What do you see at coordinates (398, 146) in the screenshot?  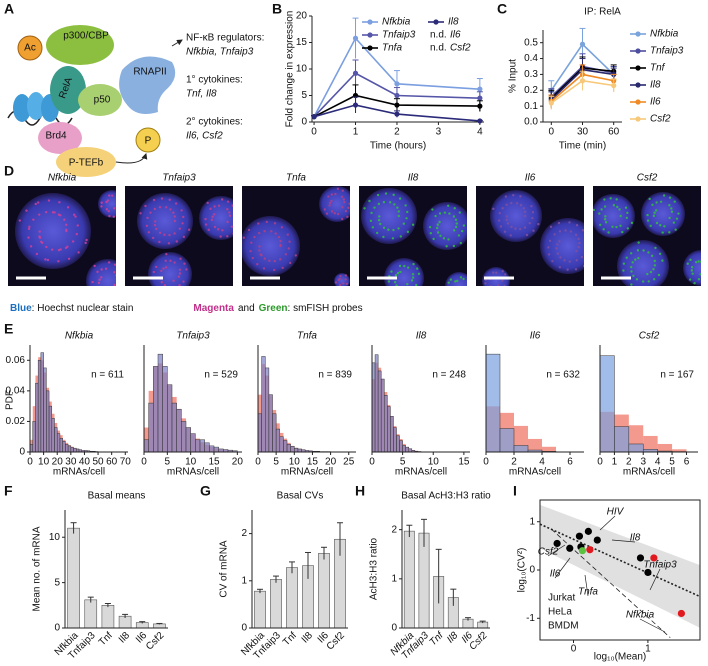 I see `x-axis-label: Time (hours)` at bounding box center [398, 146].